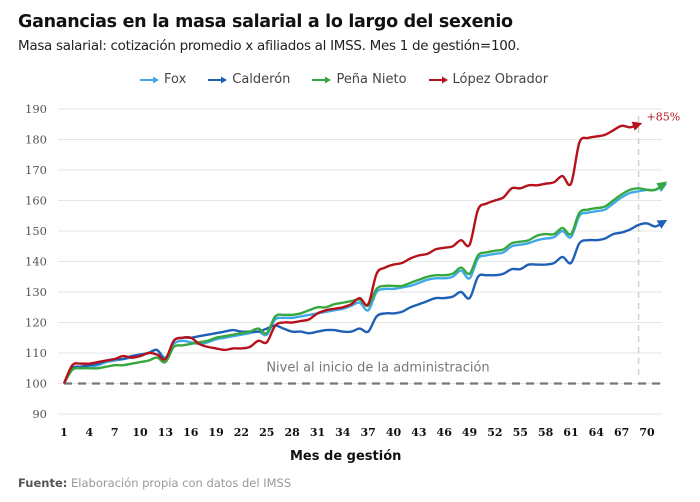 This screenshot has width=700, height=502. I want to click on source-label: Fuente:, so click(43, 483).